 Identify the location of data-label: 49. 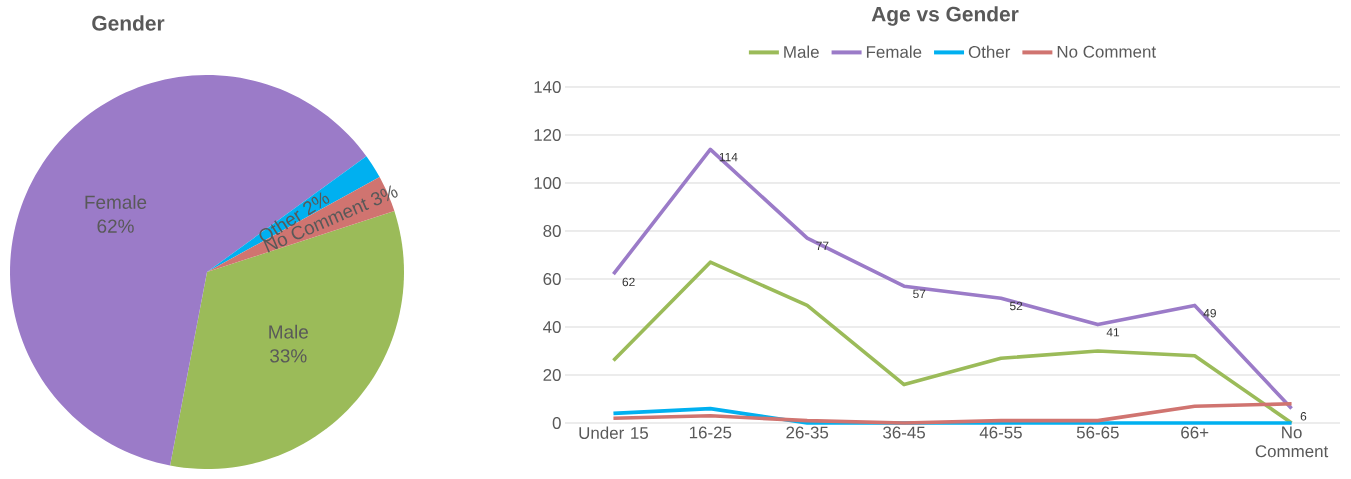
(1209, 313).